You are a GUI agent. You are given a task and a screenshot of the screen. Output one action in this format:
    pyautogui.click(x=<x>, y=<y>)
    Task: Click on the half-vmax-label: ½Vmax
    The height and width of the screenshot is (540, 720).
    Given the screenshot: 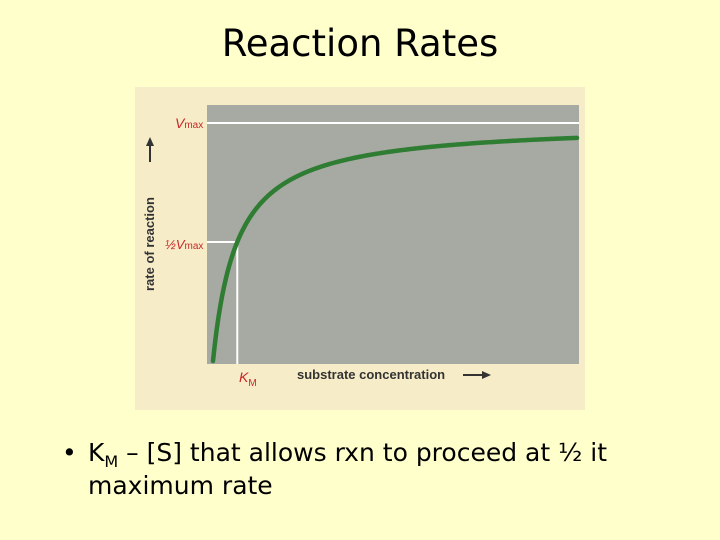 What is the action you would take?
    pyautogui.click(x=184, y=244)
    